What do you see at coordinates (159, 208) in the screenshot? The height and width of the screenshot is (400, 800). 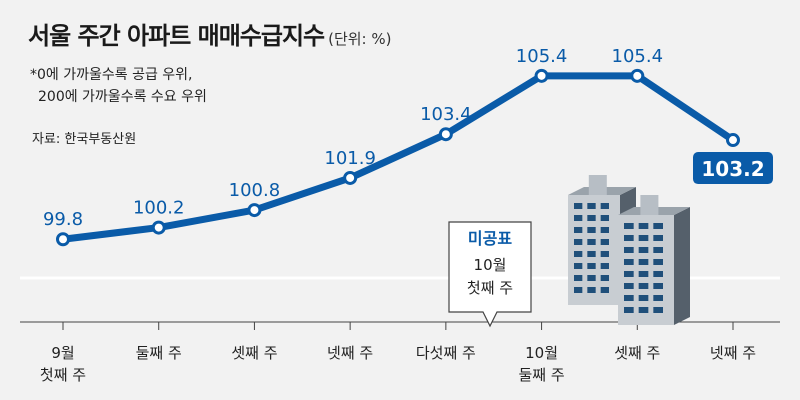 I see `data-label: 100.2` at bounding box center [159, 208].